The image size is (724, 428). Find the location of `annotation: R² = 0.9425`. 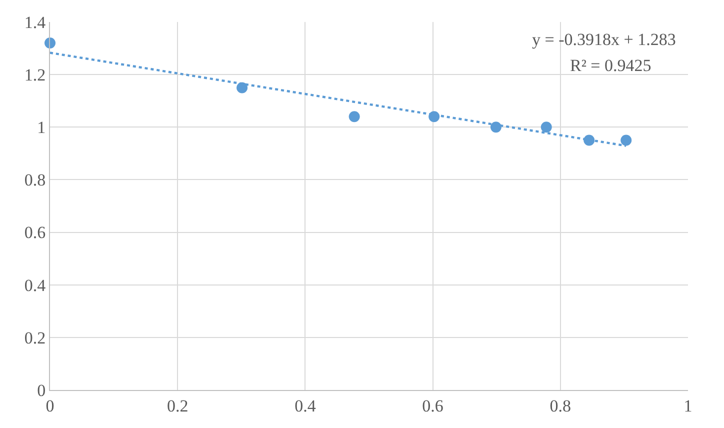

annotation: R² = 0.9425 is located at coordinates (611, 65).